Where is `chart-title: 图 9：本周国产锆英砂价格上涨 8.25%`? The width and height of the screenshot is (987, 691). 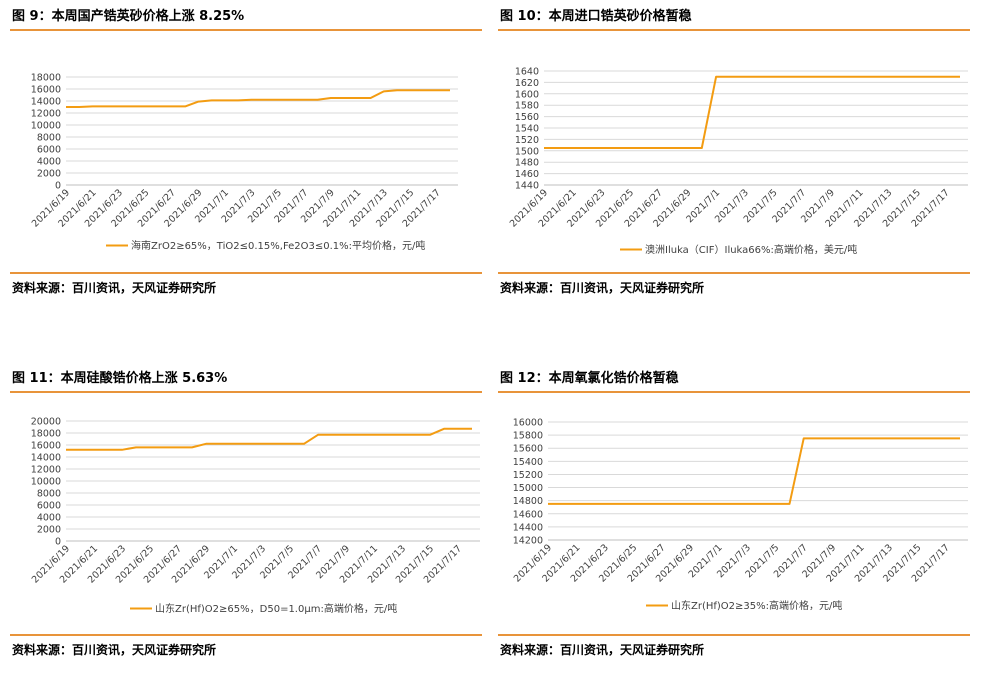
chart-title: 图 9：本周国产锆英砂价格上涨 8.25% is located at coordinates (128, 16).